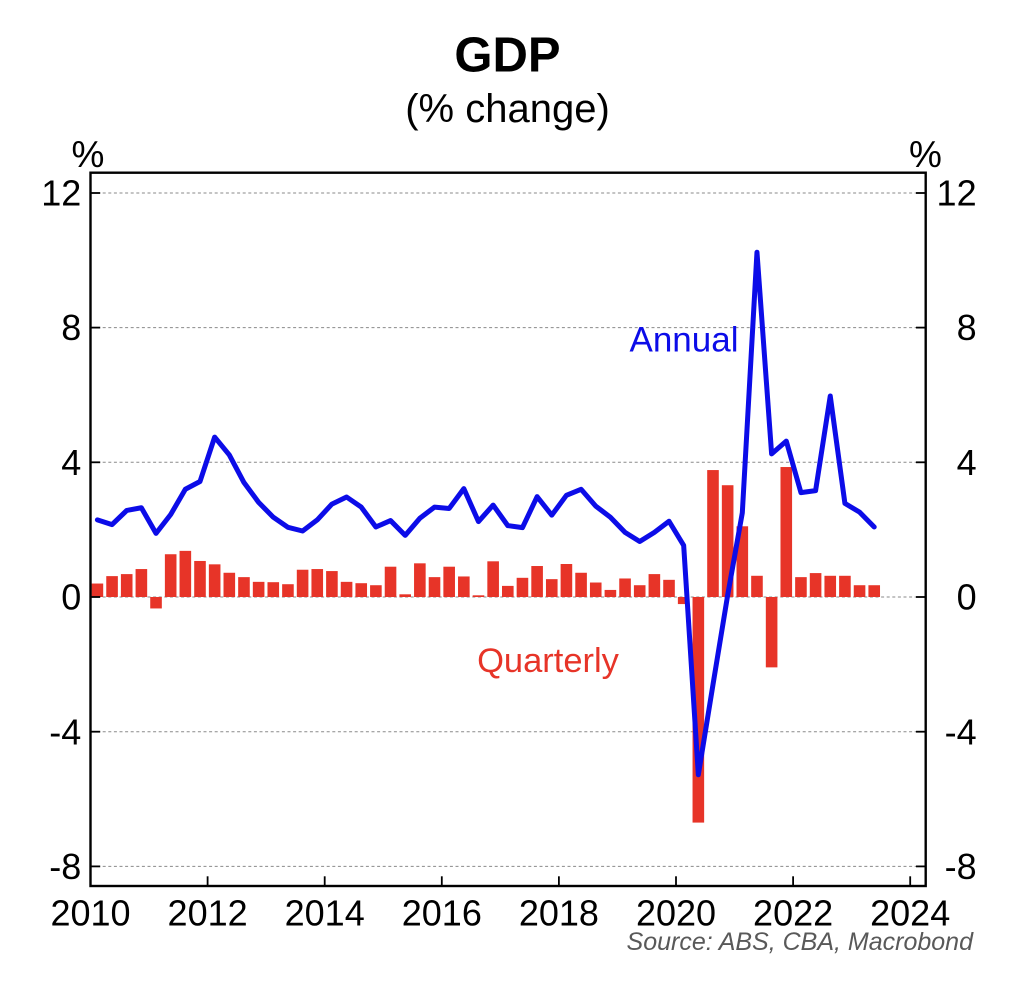 The image size is (1022, 983). I want to click on svg-text: 2016, so click(442, 913).